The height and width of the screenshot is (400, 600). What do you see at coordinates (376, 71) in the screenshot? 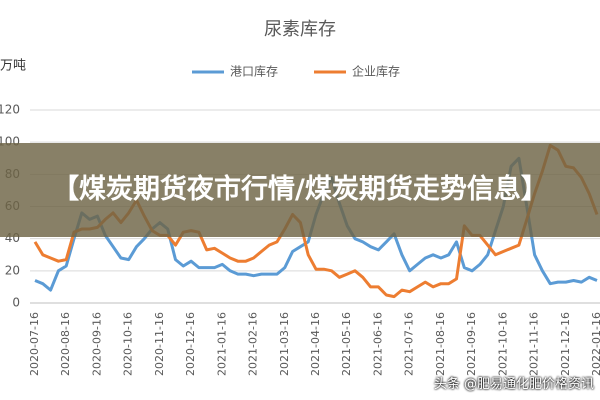
I see `legend-label: 企业库存` at bounding box center [376, 71].